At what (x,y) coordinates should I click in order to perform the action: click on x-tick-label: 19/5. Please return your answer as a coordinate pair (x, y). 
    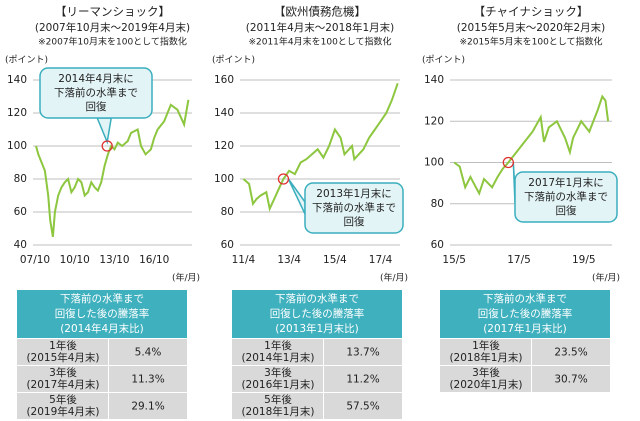
    Looking at the image, I should click on (584, 260).